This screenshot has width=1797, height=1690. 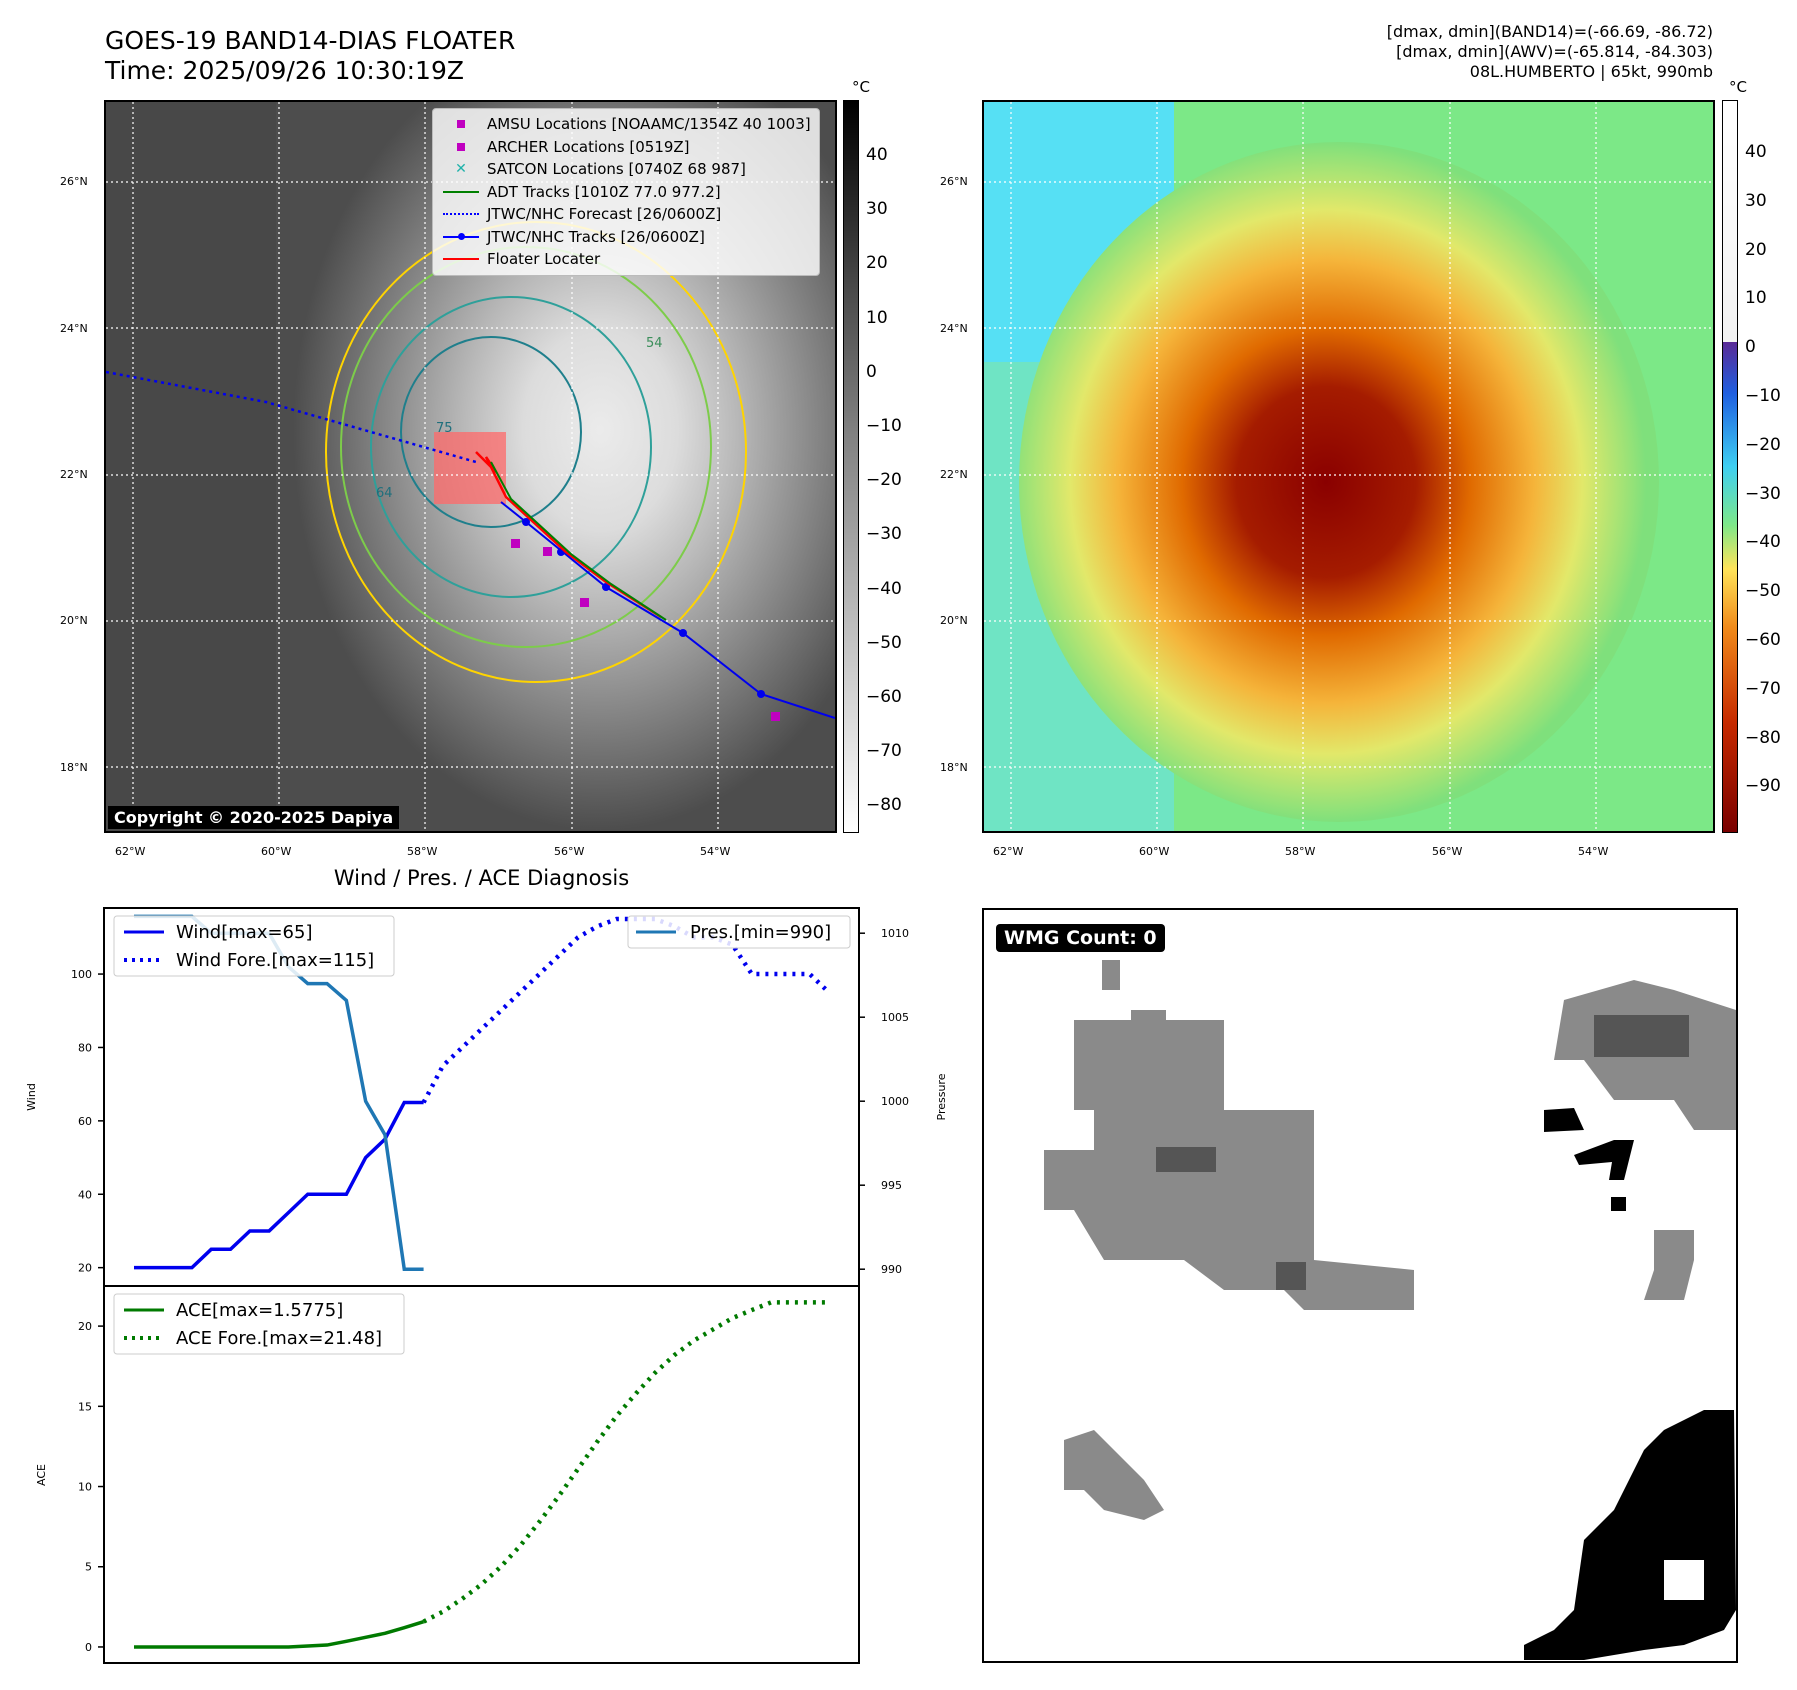 I want to click on legend-ace-fore: ACE Fore.[max=21.48], so click(x=279, y=1338).